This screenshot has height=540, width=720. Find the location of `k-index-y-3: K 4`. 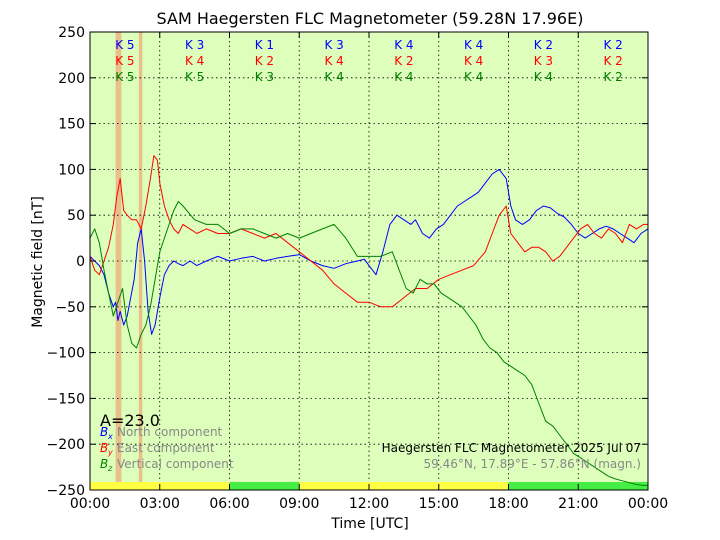

k-index-y-3: K 4 is located at coordinates (333, 61).